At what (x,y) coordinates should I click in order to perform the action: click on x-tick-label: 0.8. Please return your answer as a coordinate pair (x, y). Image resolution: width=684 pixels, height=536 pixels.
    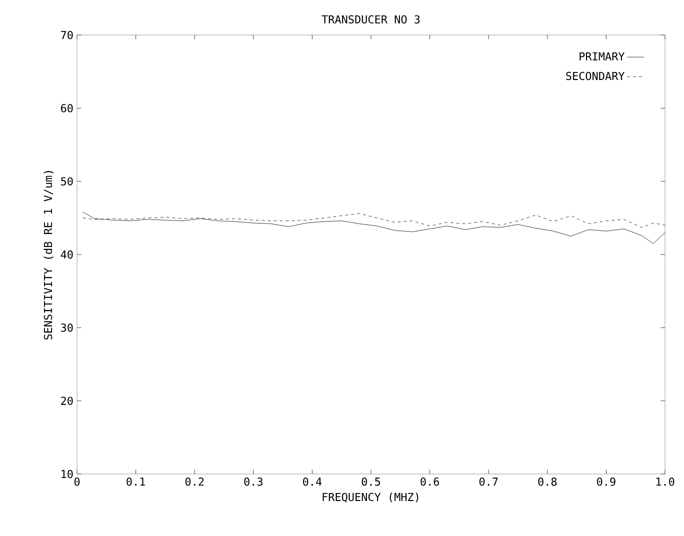
    Looking at the image, I should click on (547, 482).